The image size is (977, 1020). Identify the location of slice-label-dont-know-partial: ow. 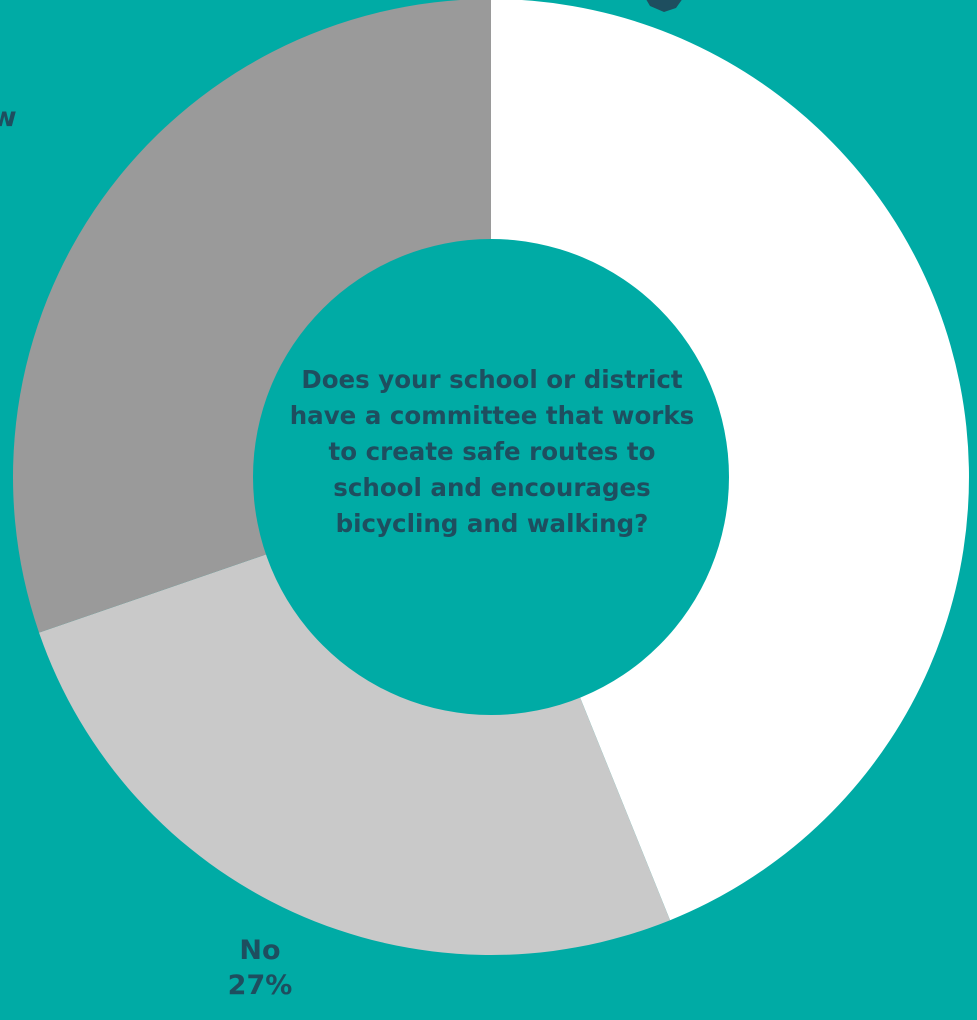
(25, 117).